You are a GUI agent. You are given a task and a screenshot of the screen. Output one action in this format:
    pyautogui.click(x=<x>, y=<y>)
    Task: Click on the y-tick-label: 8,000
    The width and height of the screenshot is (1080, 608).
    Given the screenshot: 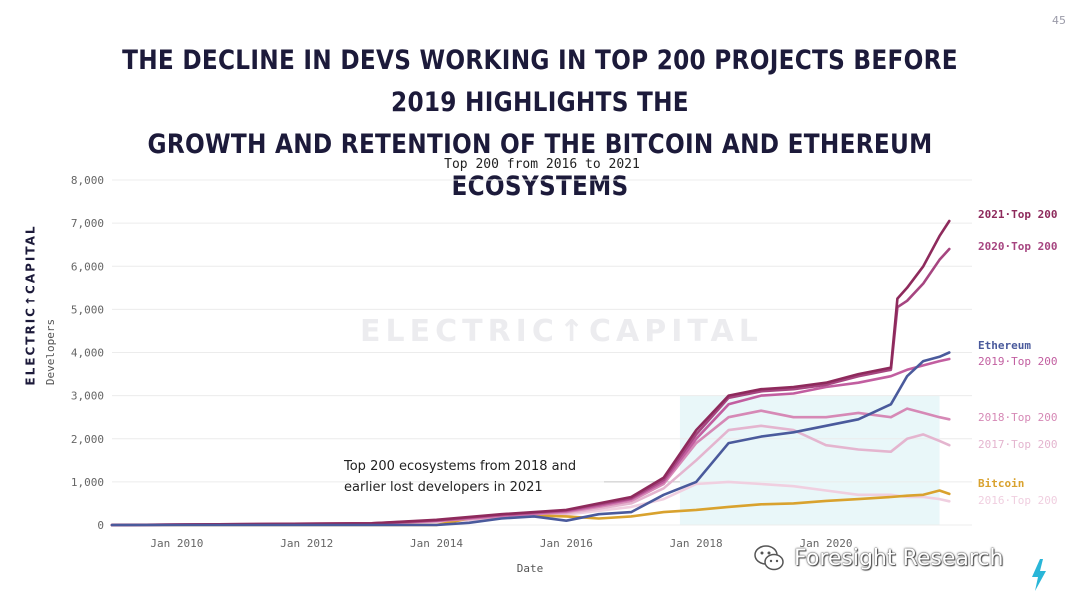 What is the action you would take?
    pyautogui.click(x=87, y=180)
    